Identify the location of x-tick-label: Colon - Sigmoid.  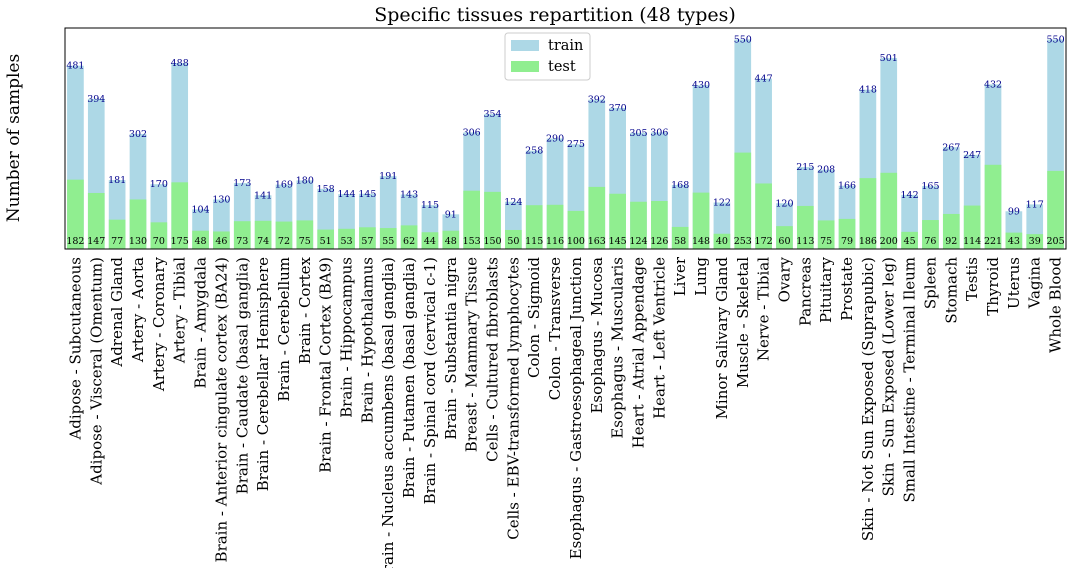
(534, 317).